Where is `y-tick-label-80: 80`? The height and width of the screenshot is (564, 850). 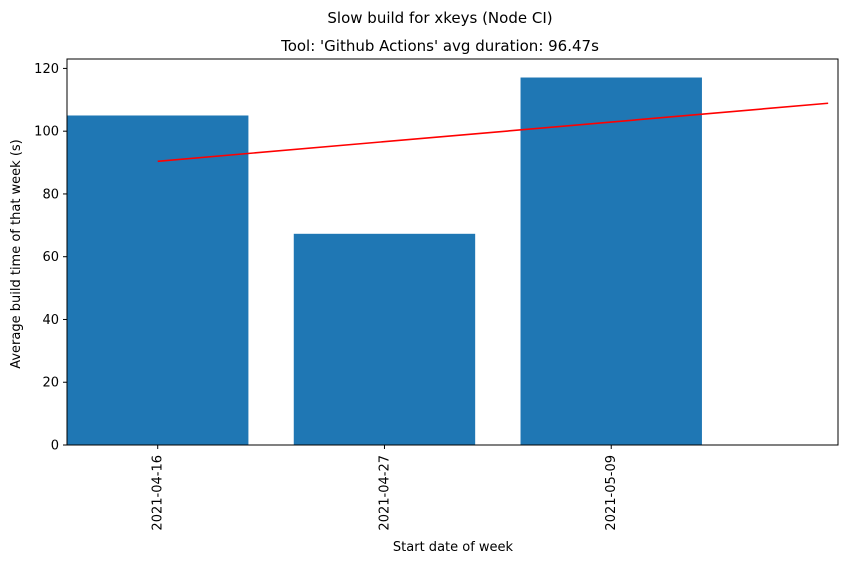
y-tick-label-80: 80 is located at coordinates (50, 194).